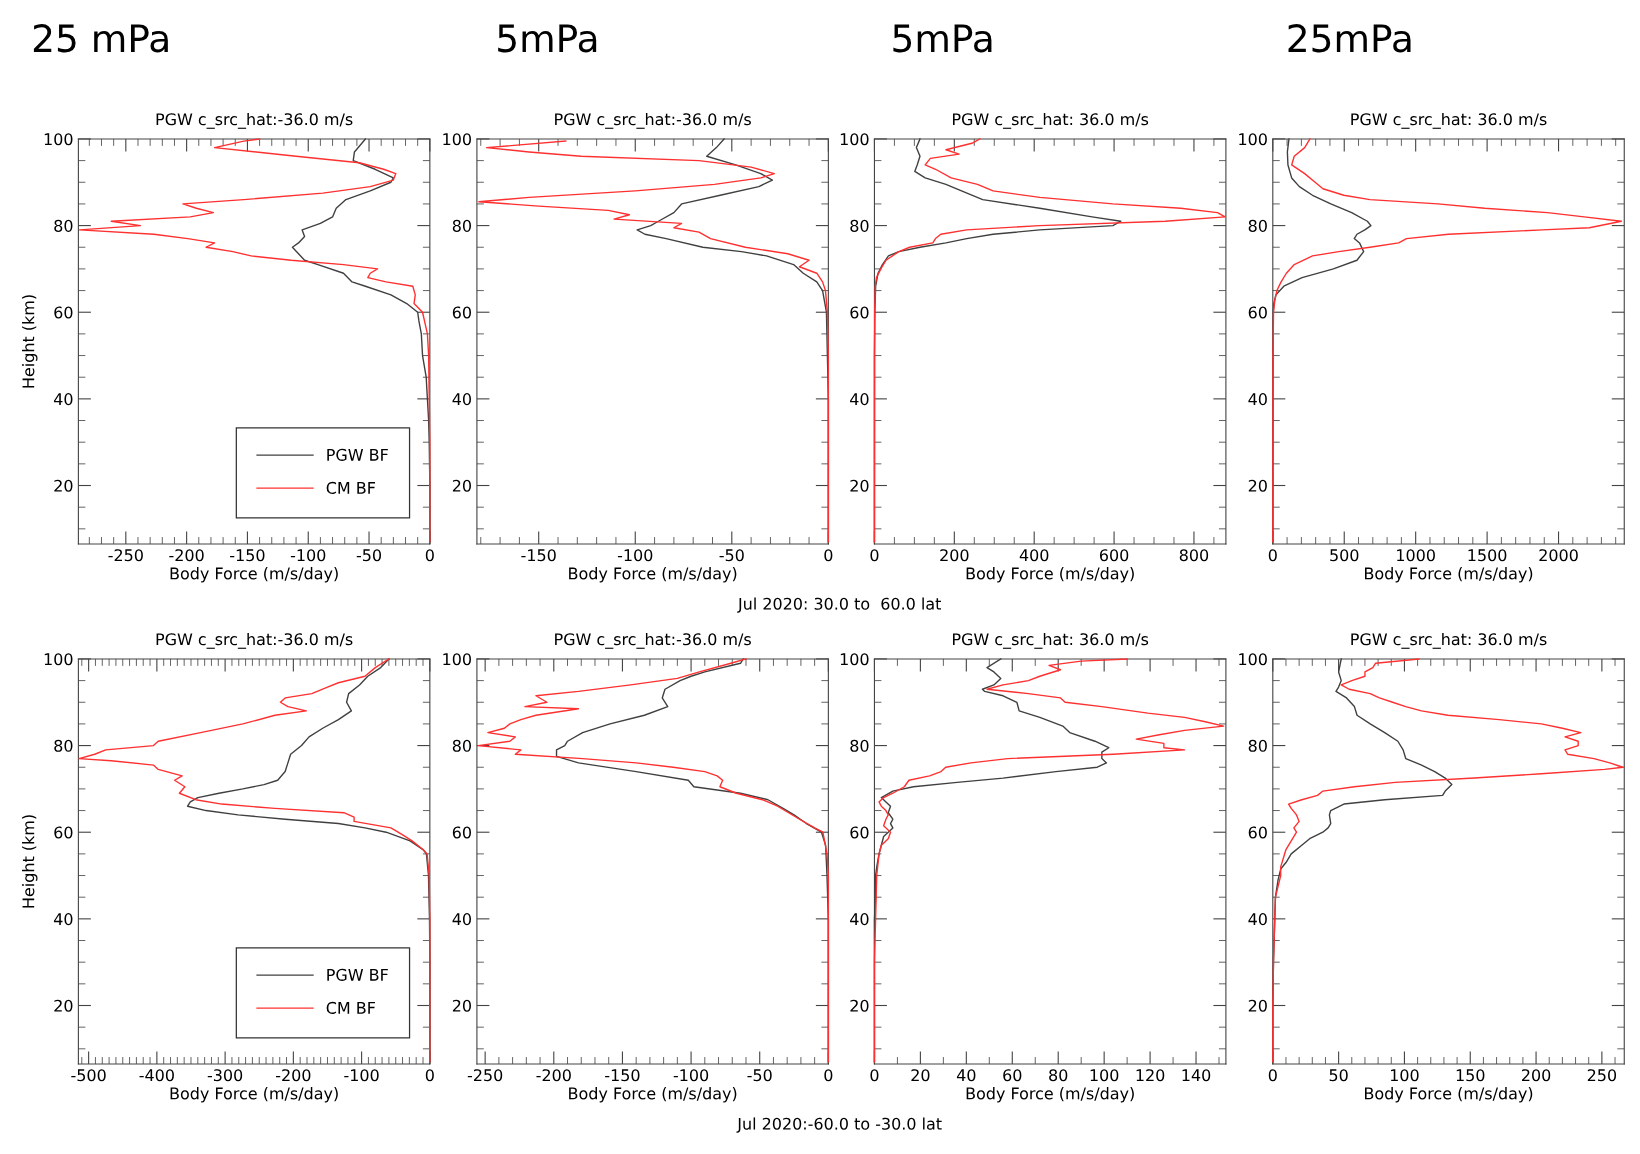 The image size is (1640, 1154). I want to click on x-tick-label: 50, so click(1338, 1075).